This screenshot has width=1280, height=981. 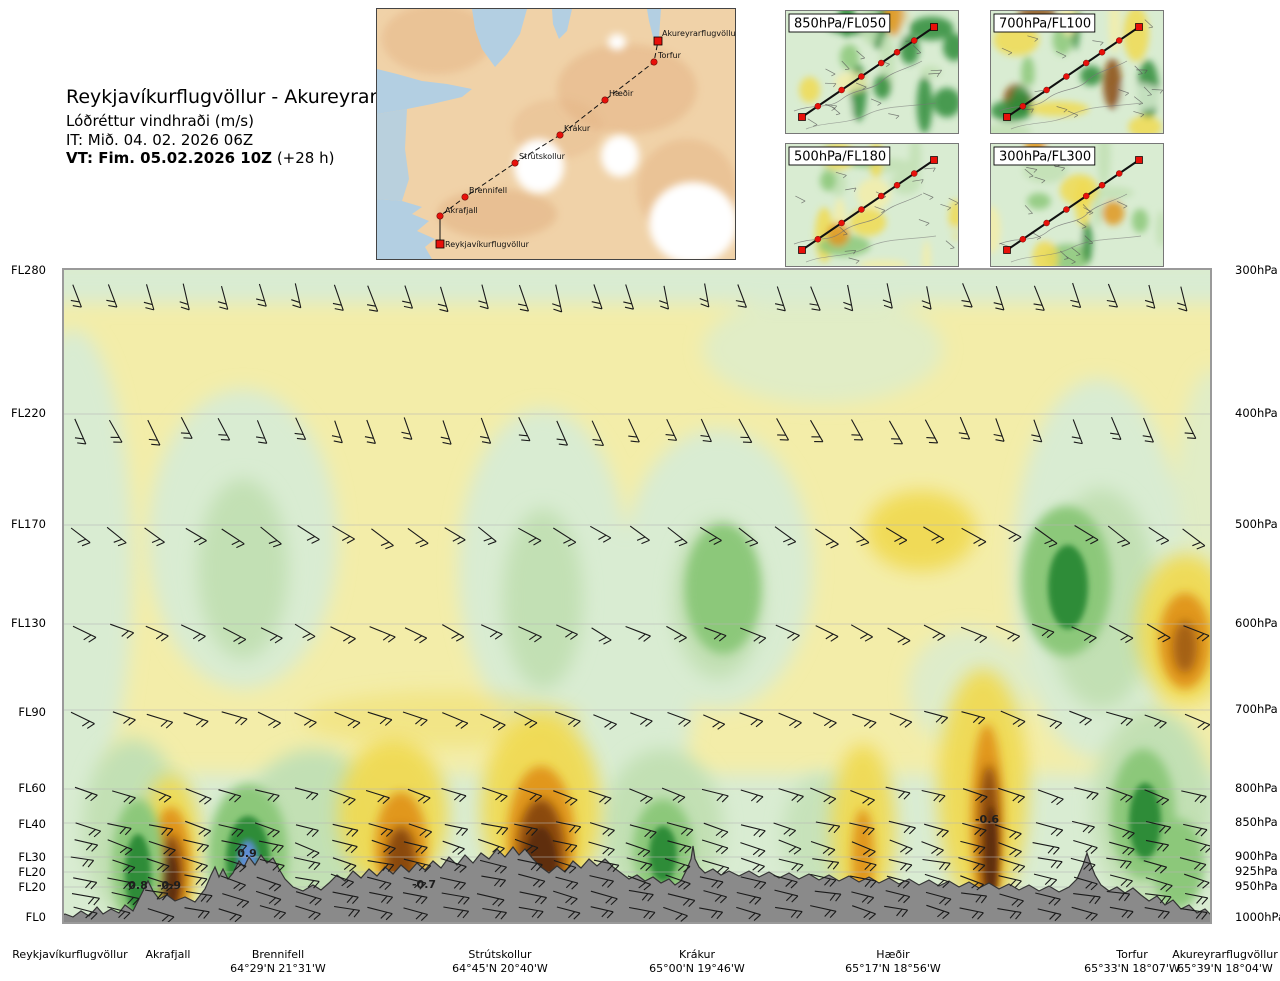 I want to click on location-name: Akrafjall, so click(x=168, y=954).